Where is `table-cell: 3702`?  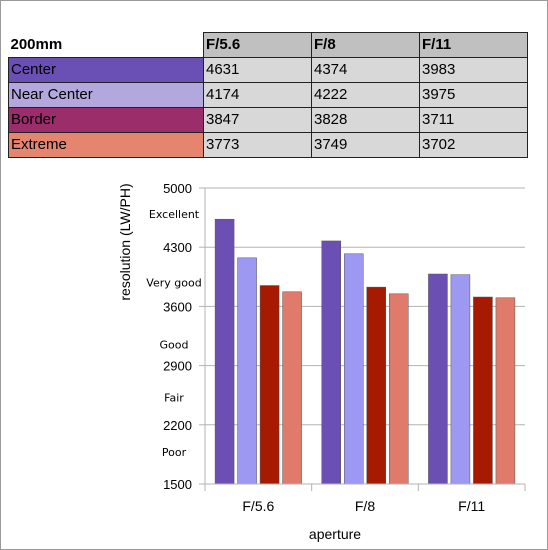
table-cell: 3702 is located at coordinates (473, 145).